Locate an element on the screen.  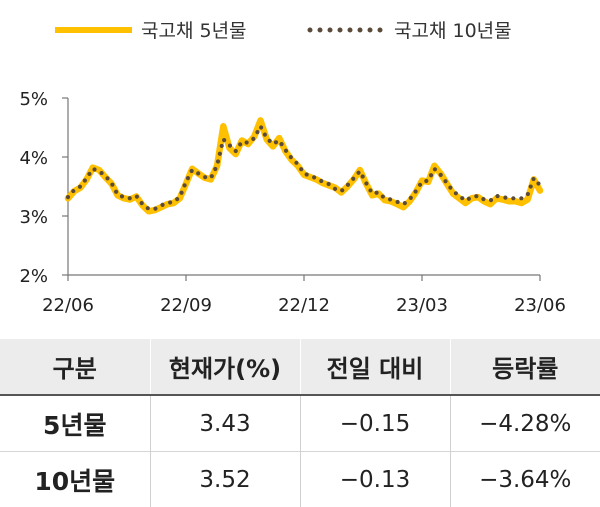
y-tick-label: 4% is located at coordinates (33, 158).